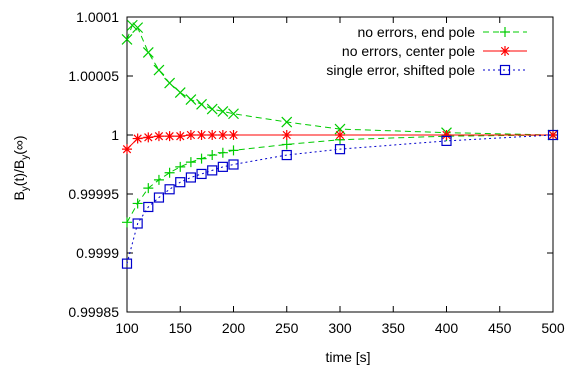 The height and width of the screenshot is (370, 570). Describe the element at coordinates (416, 32) in the screenshot. I see `legend-label: no errors, end pole` at that location.